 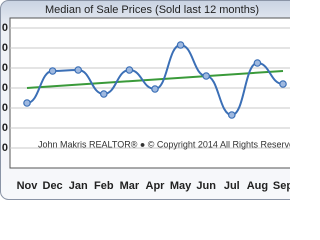 What do you see at coordinates (156, 186) in the screenshot?
I see `x-tick-label: Apr` at bounding box center [156, 186].